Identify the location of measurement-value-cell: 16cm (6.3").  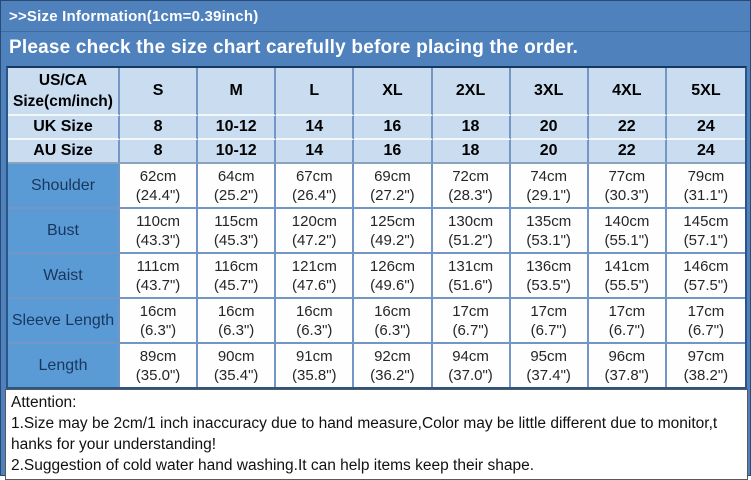
(393, 321).